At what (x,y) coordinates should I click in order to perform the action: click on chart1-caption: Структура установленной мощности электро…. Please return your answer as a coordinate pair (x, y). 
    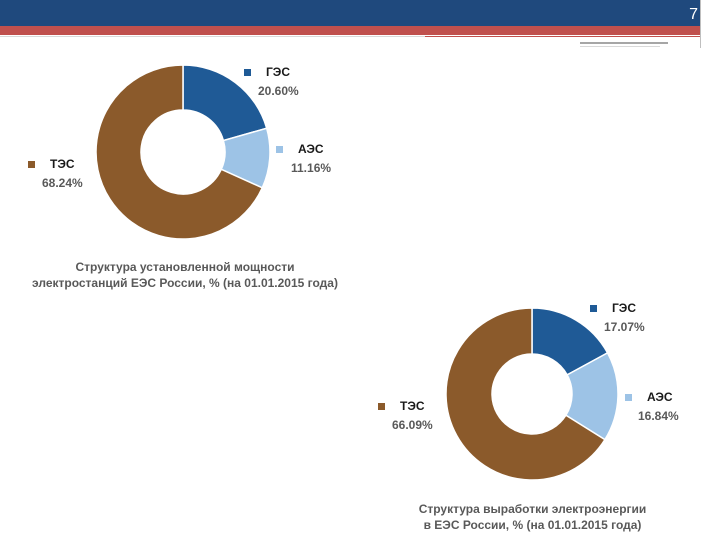
    Looking at the image, I should click on (185, 275).